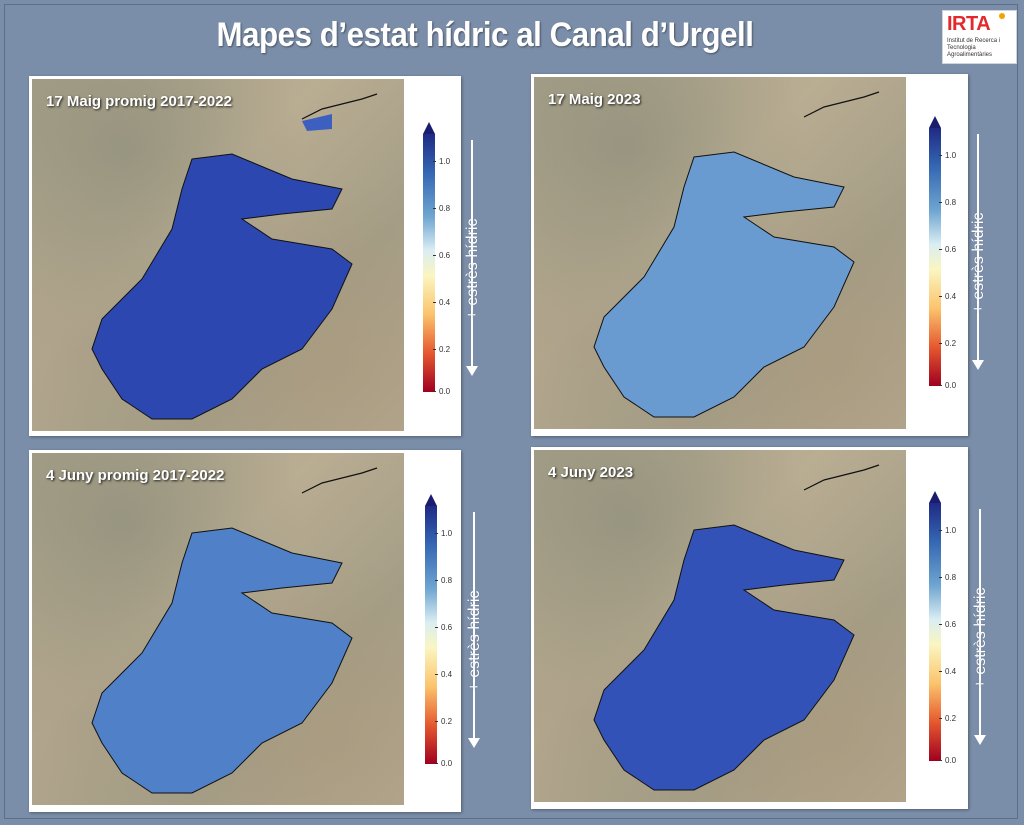 The width and height of the screenshot is (1024, 825). What do you see at coordinates (139, 101) in the screenshot?
I see `panel-label-1: 17 Maig promig 2017-2022` at bounding box center [139, 101].